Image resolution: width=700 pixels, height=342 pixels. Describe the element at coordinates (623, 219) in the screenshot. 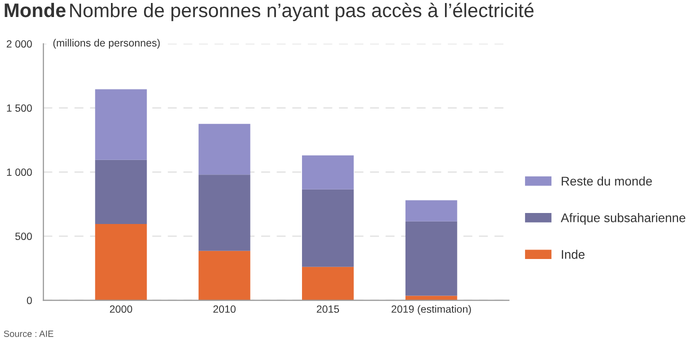

I see `legend-label: Afrique subsaharienne` at that location.